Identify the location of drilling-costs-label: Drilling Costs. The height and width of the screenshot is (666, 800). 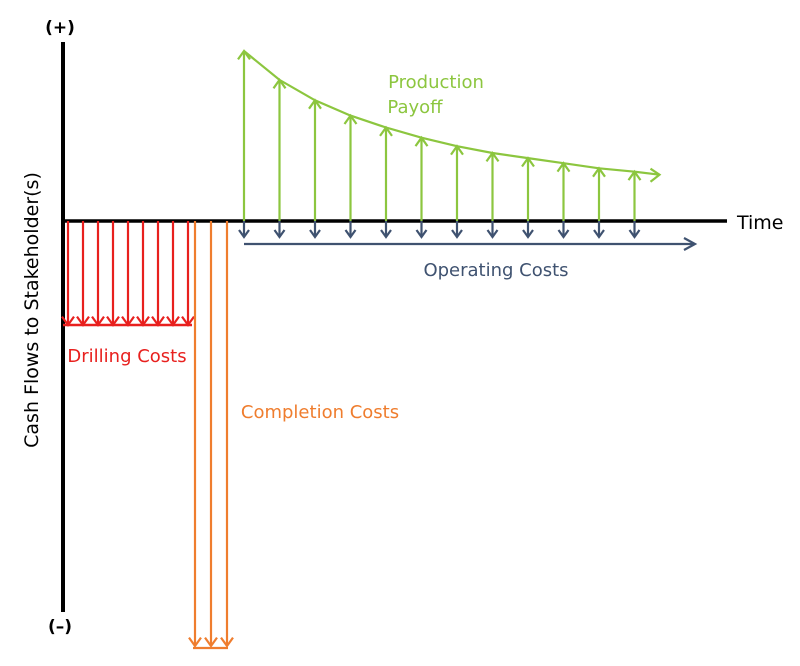
(126, 356).